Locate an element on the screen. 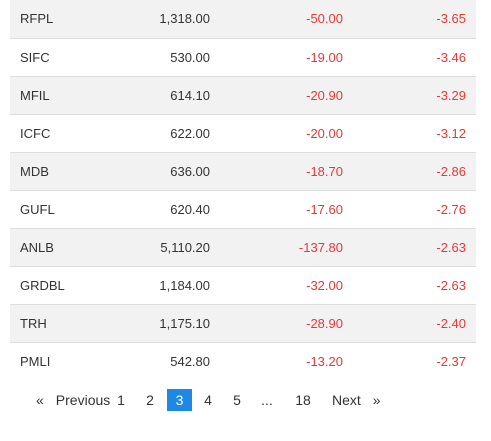  ltp-cell: 1,175.10 is located at coordinates (165, 323).